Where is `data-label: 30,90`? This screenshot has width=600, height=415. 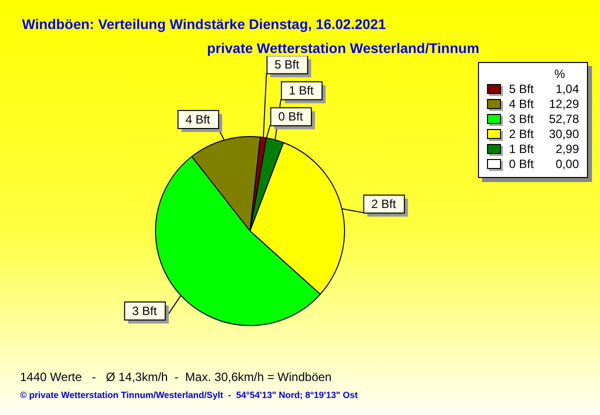 data-label: 30,90 is located at coordinates (563, 133).